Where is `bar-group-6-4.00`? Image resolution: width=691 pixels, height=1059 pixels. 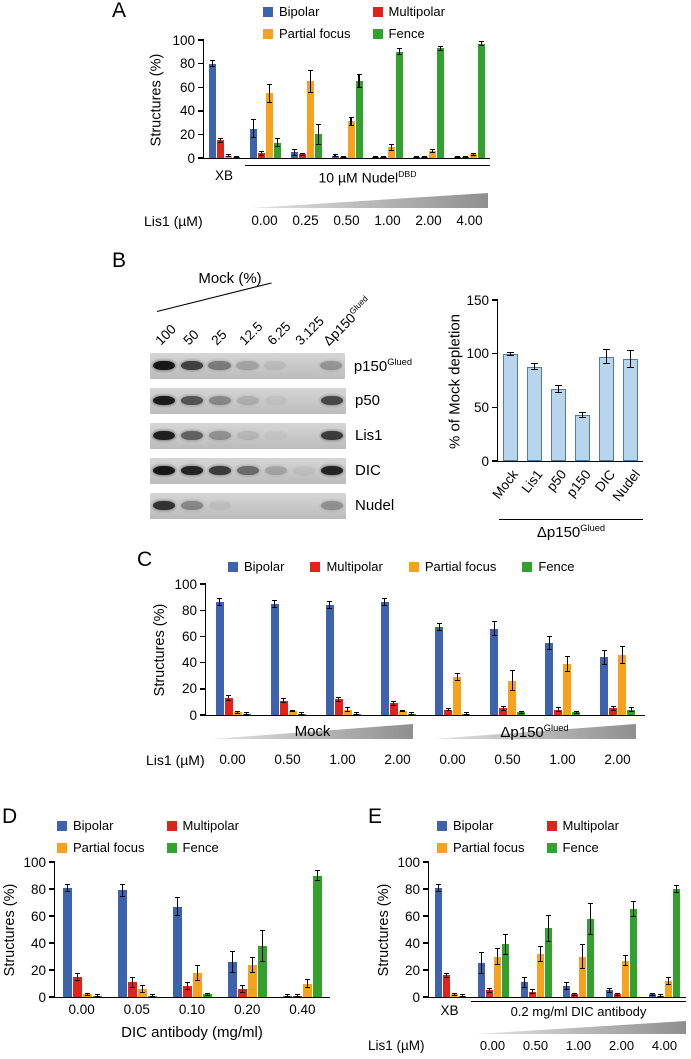
bar-group-6-4.00 is located at coordinates (469, 99).